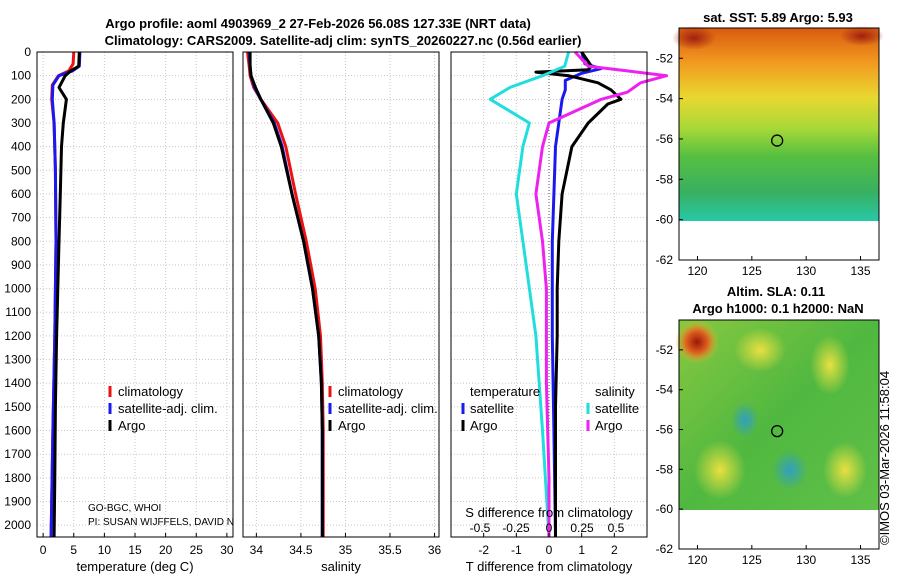 The height and width of the screenshot is (580, 900). What do you see at coordinates (390, 550) in the screenshot?
I see `x-tick-label: 35.5` at bounding box center [390, 550].